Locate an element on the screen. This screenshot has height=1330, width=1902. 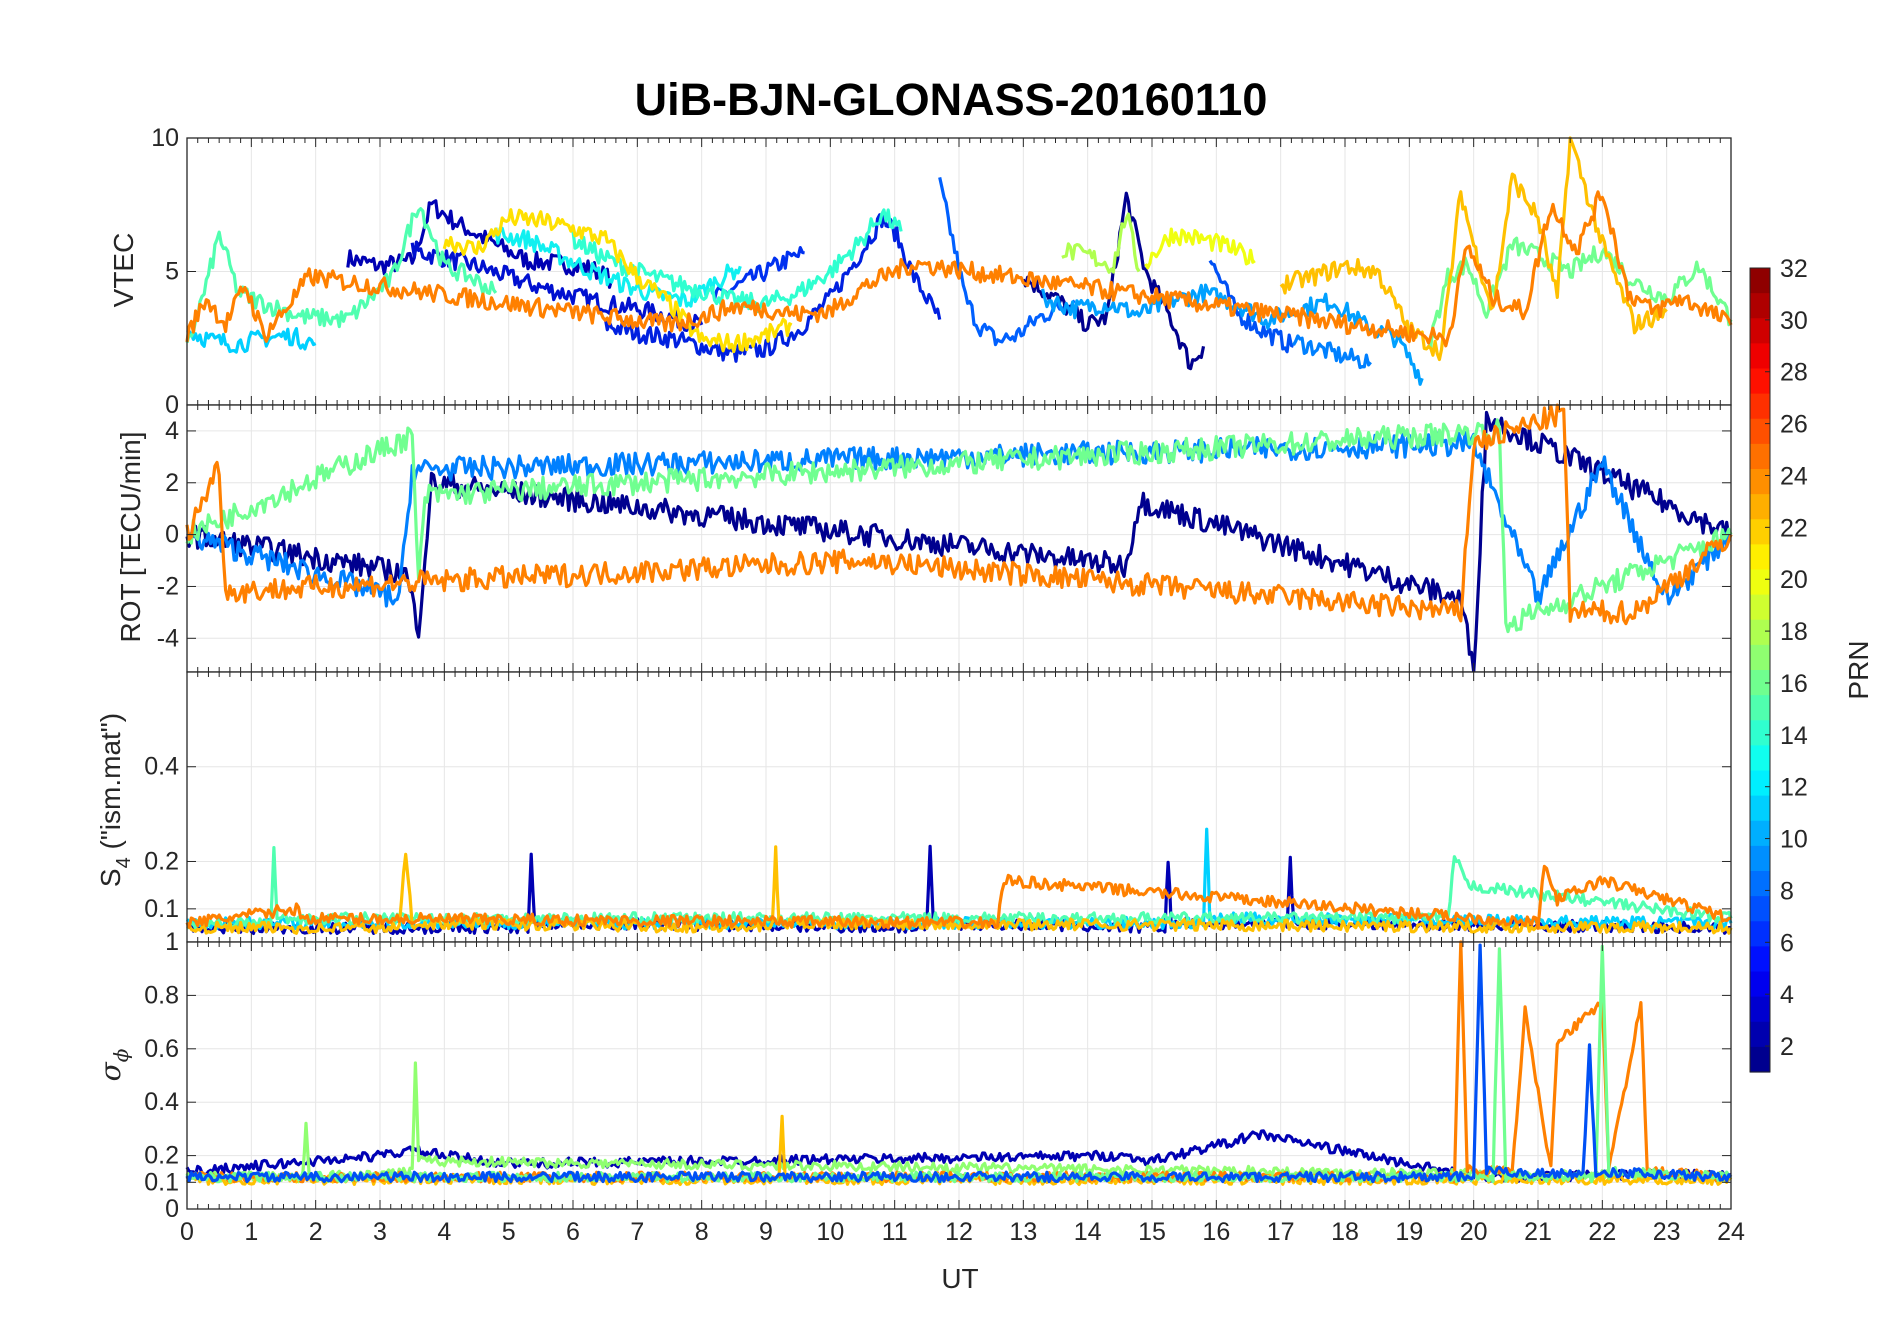
s4-series-prn24 is located at coordinates (958, 897).